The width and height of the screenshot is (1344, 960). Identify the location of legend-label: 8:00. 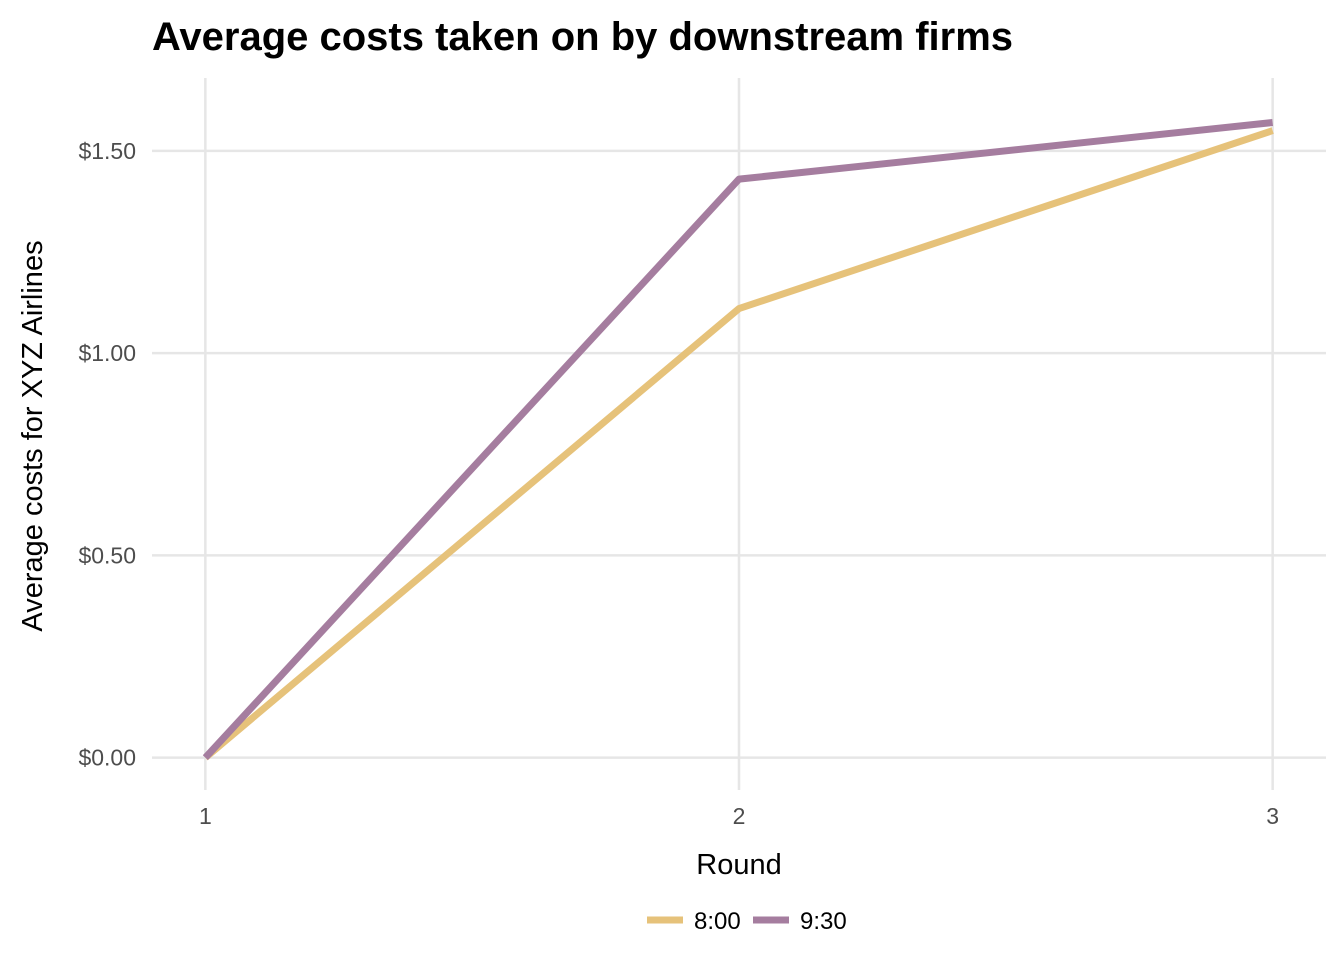
(717, 921).